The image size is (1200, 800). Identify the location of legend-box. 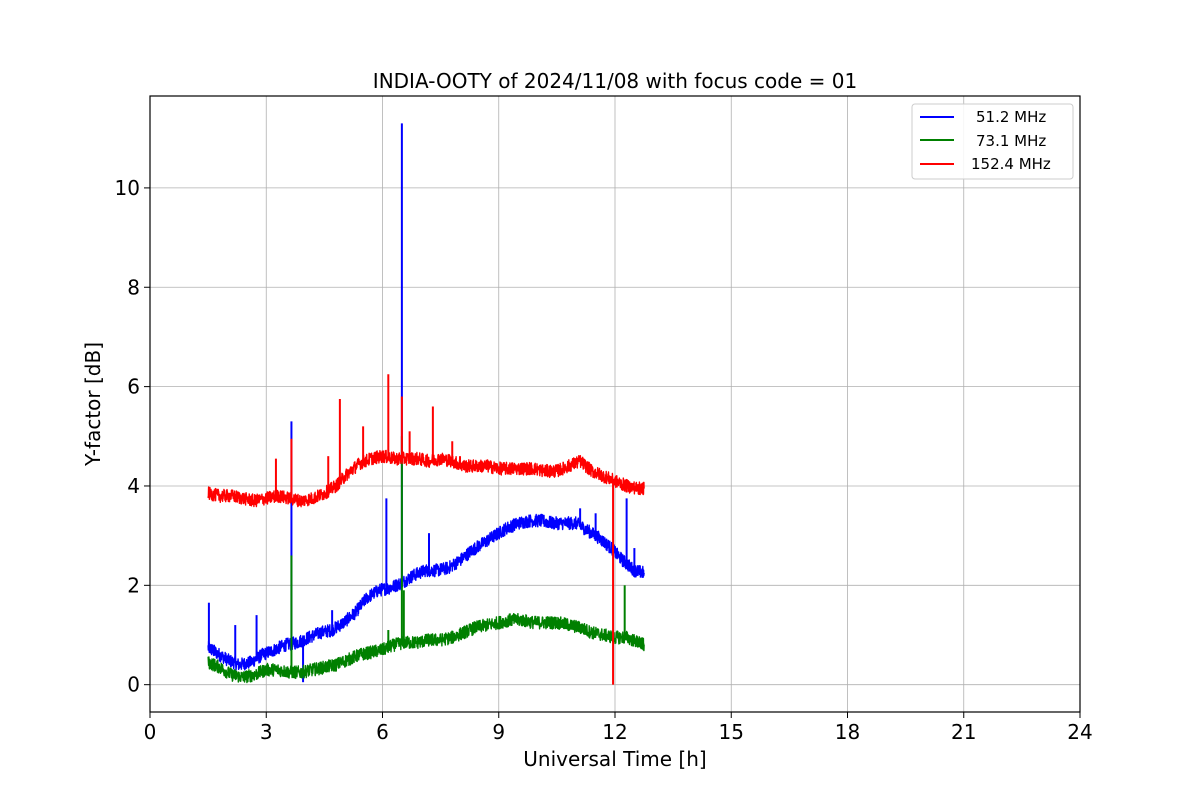
(992, 141).